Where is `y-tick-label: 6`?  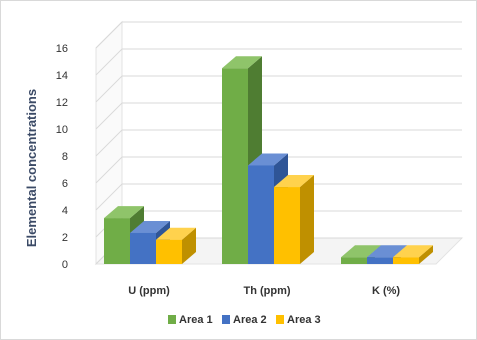 y-tick-label: 6 is located at coordinates (65, 184).